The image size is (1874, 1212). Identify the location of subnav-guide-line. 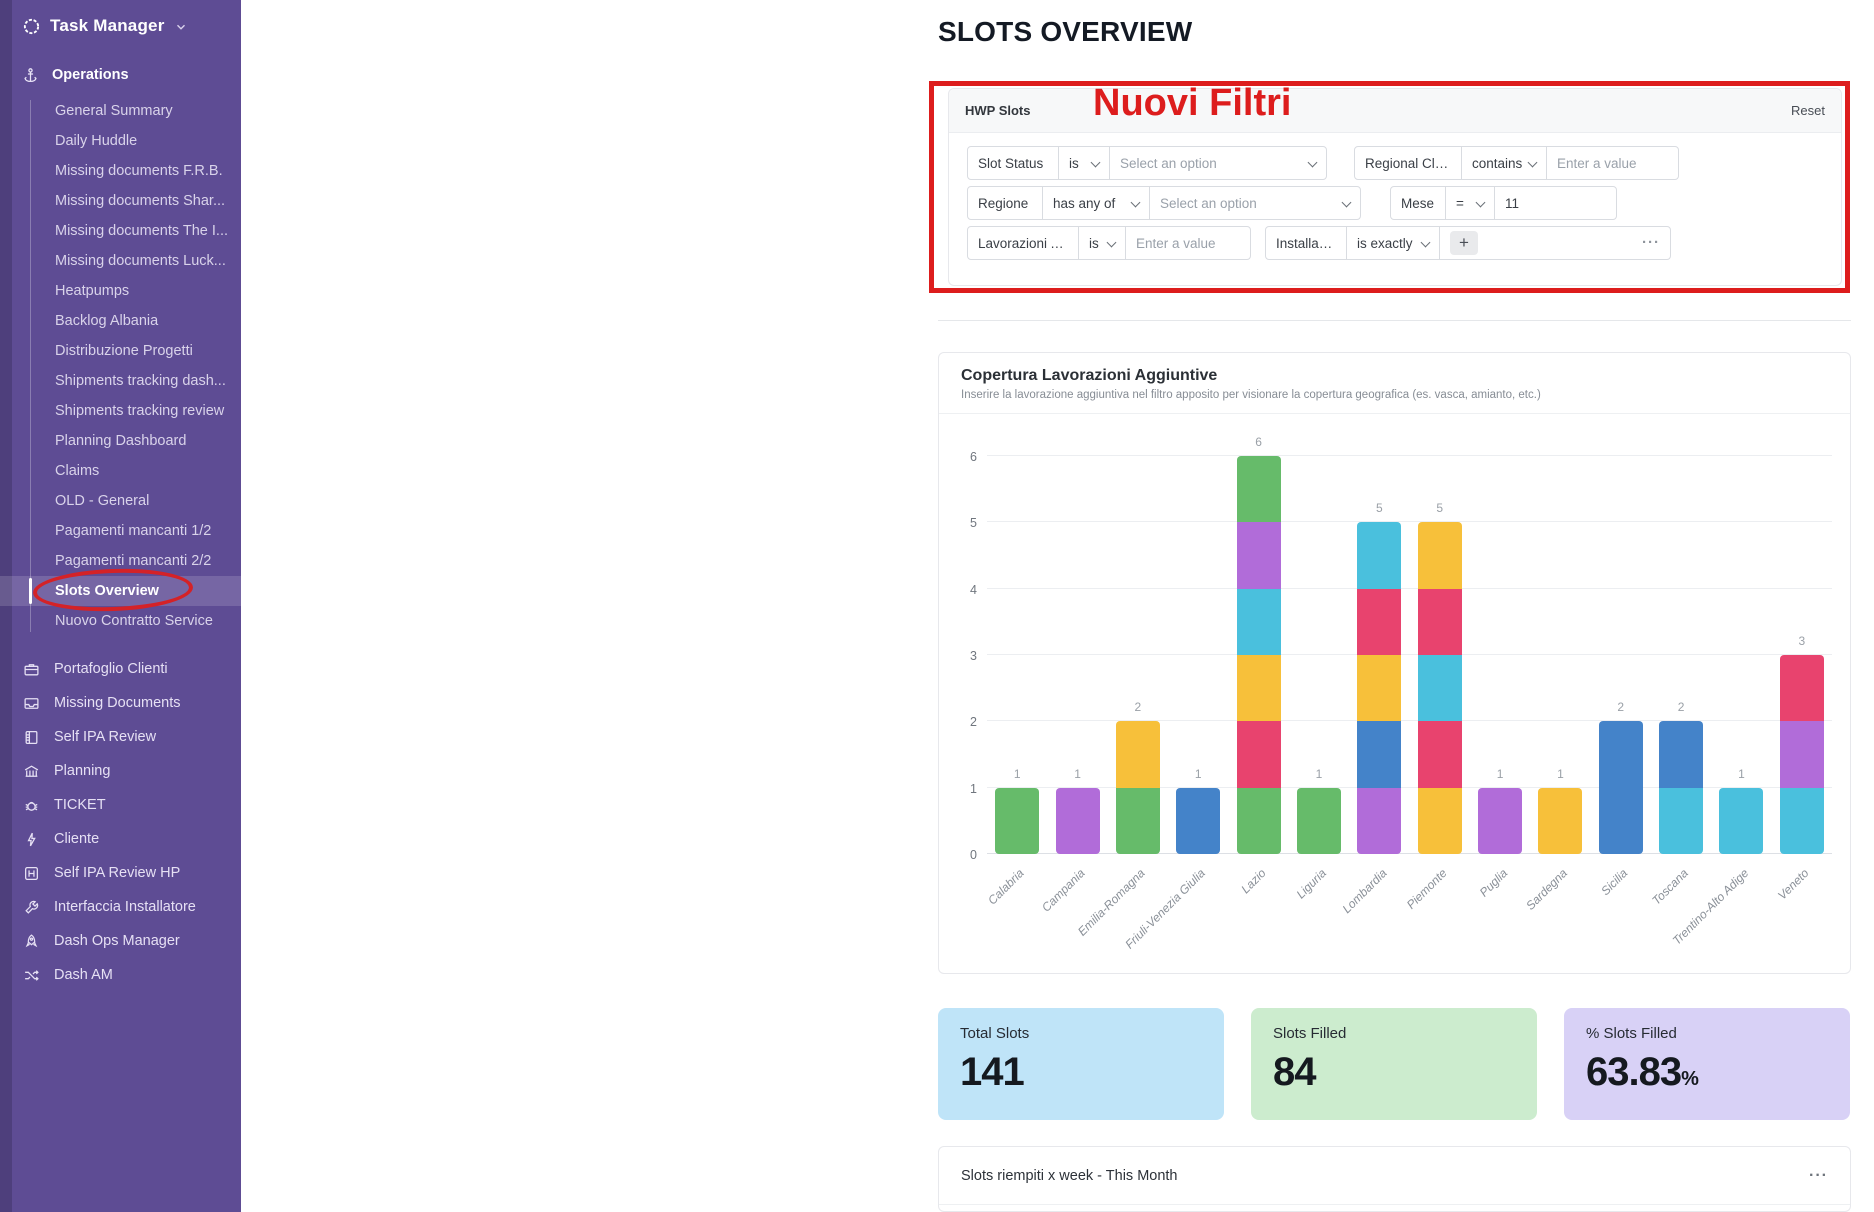
(30, 366).